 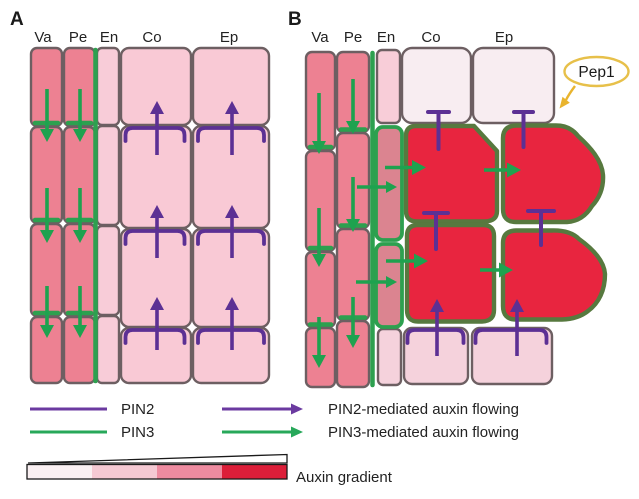 I want to click on svg-text: Auxin gradient, so click(x=344, y=477).